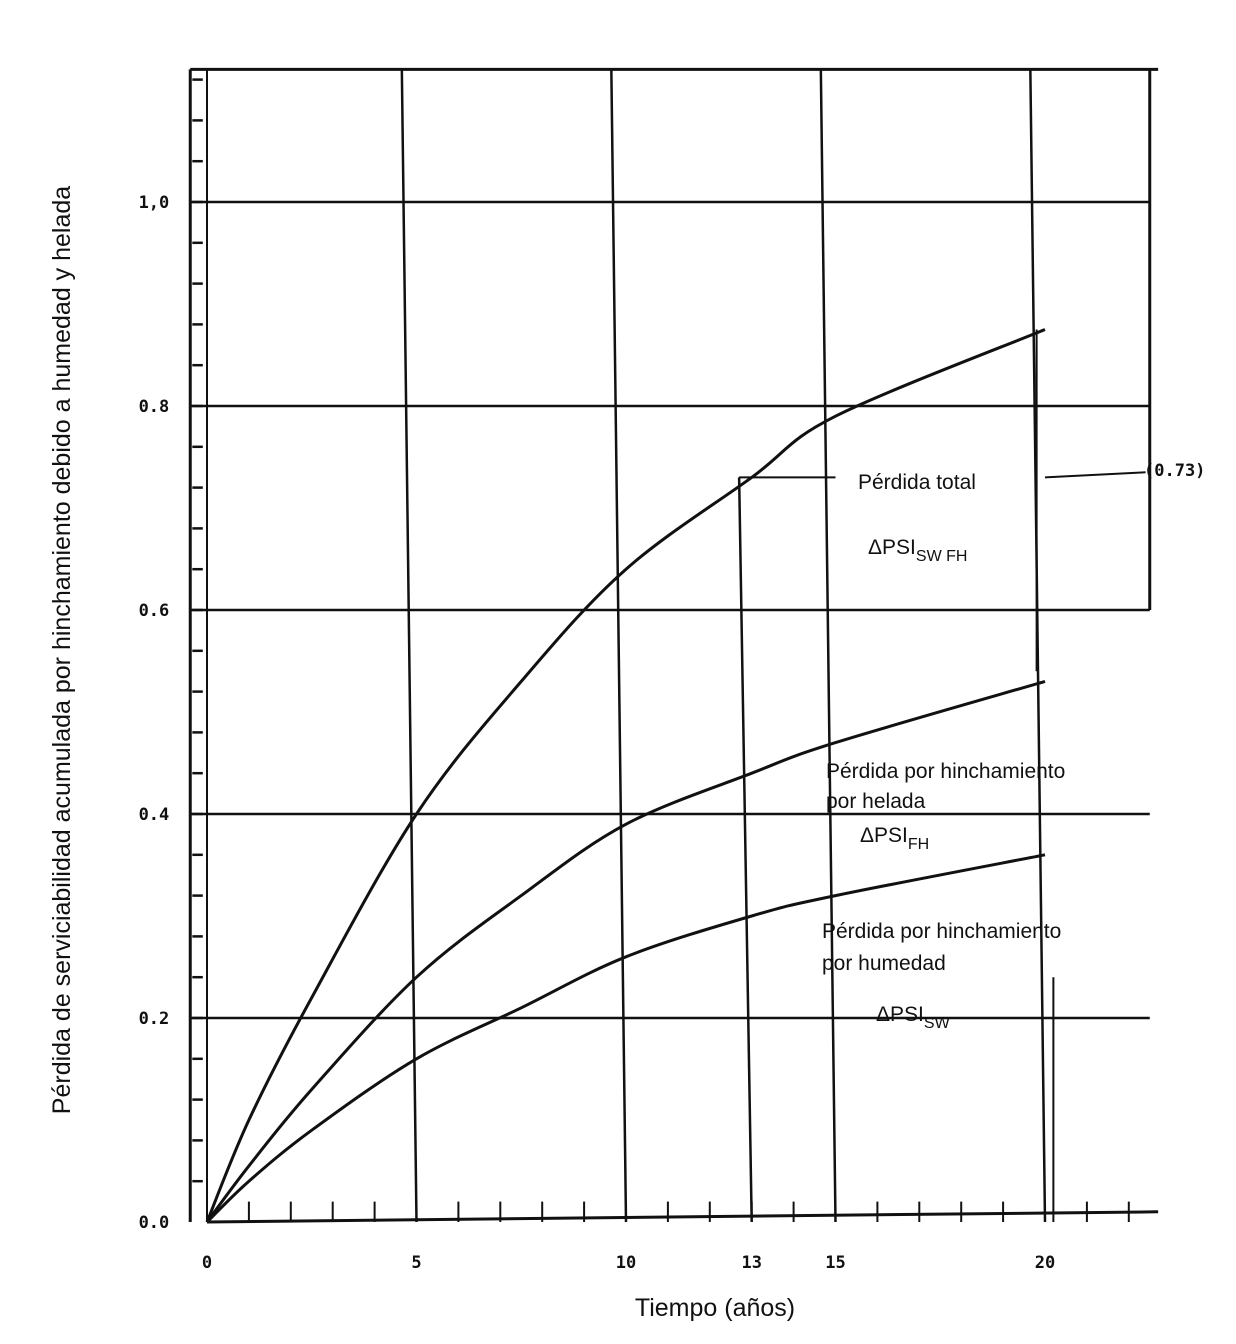  What do you see at coordinates (154, 815) in the screenshot?
I see `y-tick-label: 0.4` at bounding box center [154, 815].